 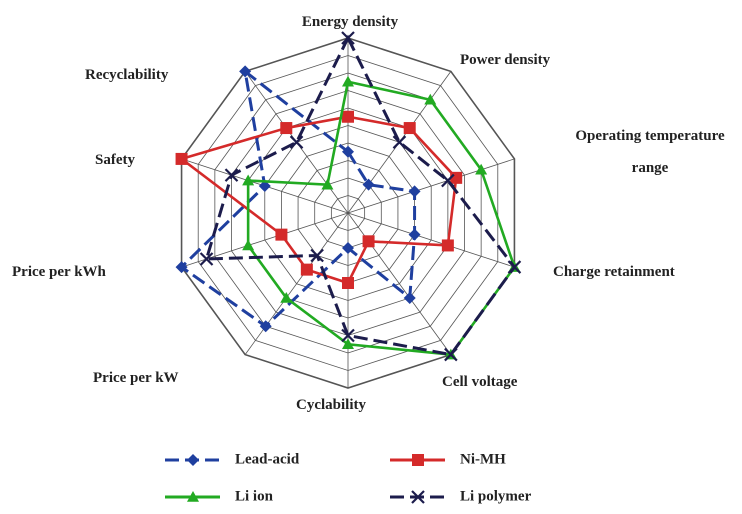 What do you see at coordinates (331, 405) in the screenshot?
I see `axis-label: Cyclability` at bounding box center [331, 405].